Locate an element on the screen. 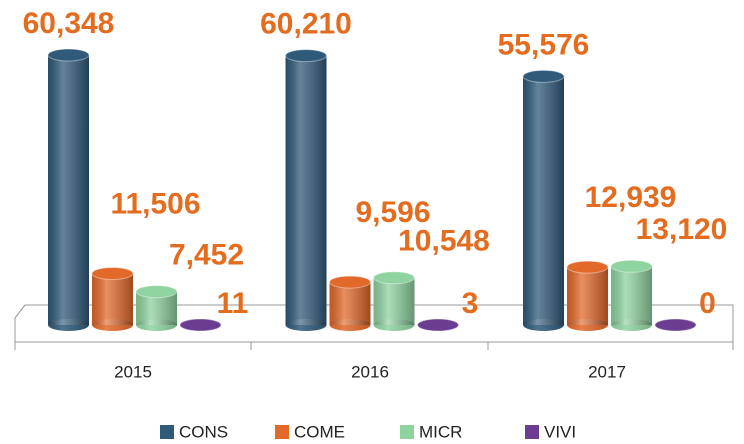 The height and width of the screenshot is (444, 744). value-label: 7,452 is located at coordinates (206, 255).